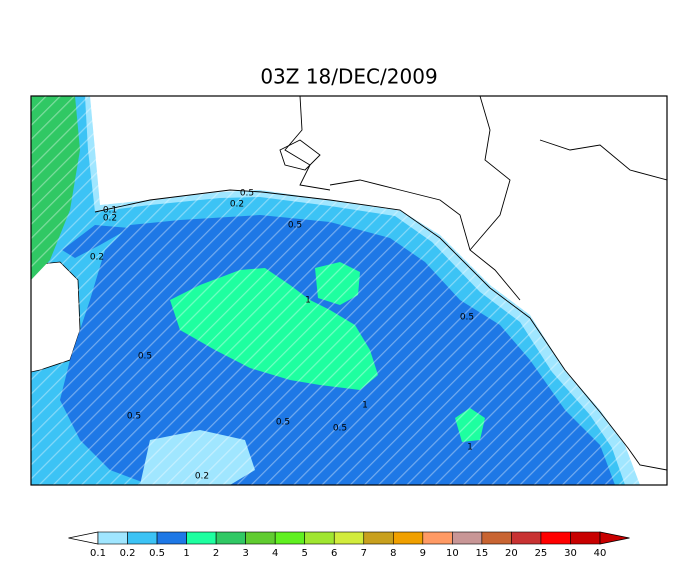 This screenshot has width=700, height=584. Describe the element at coordinates (541, 553) in the screenshot. I see `colorbar-label: 25` at that location.